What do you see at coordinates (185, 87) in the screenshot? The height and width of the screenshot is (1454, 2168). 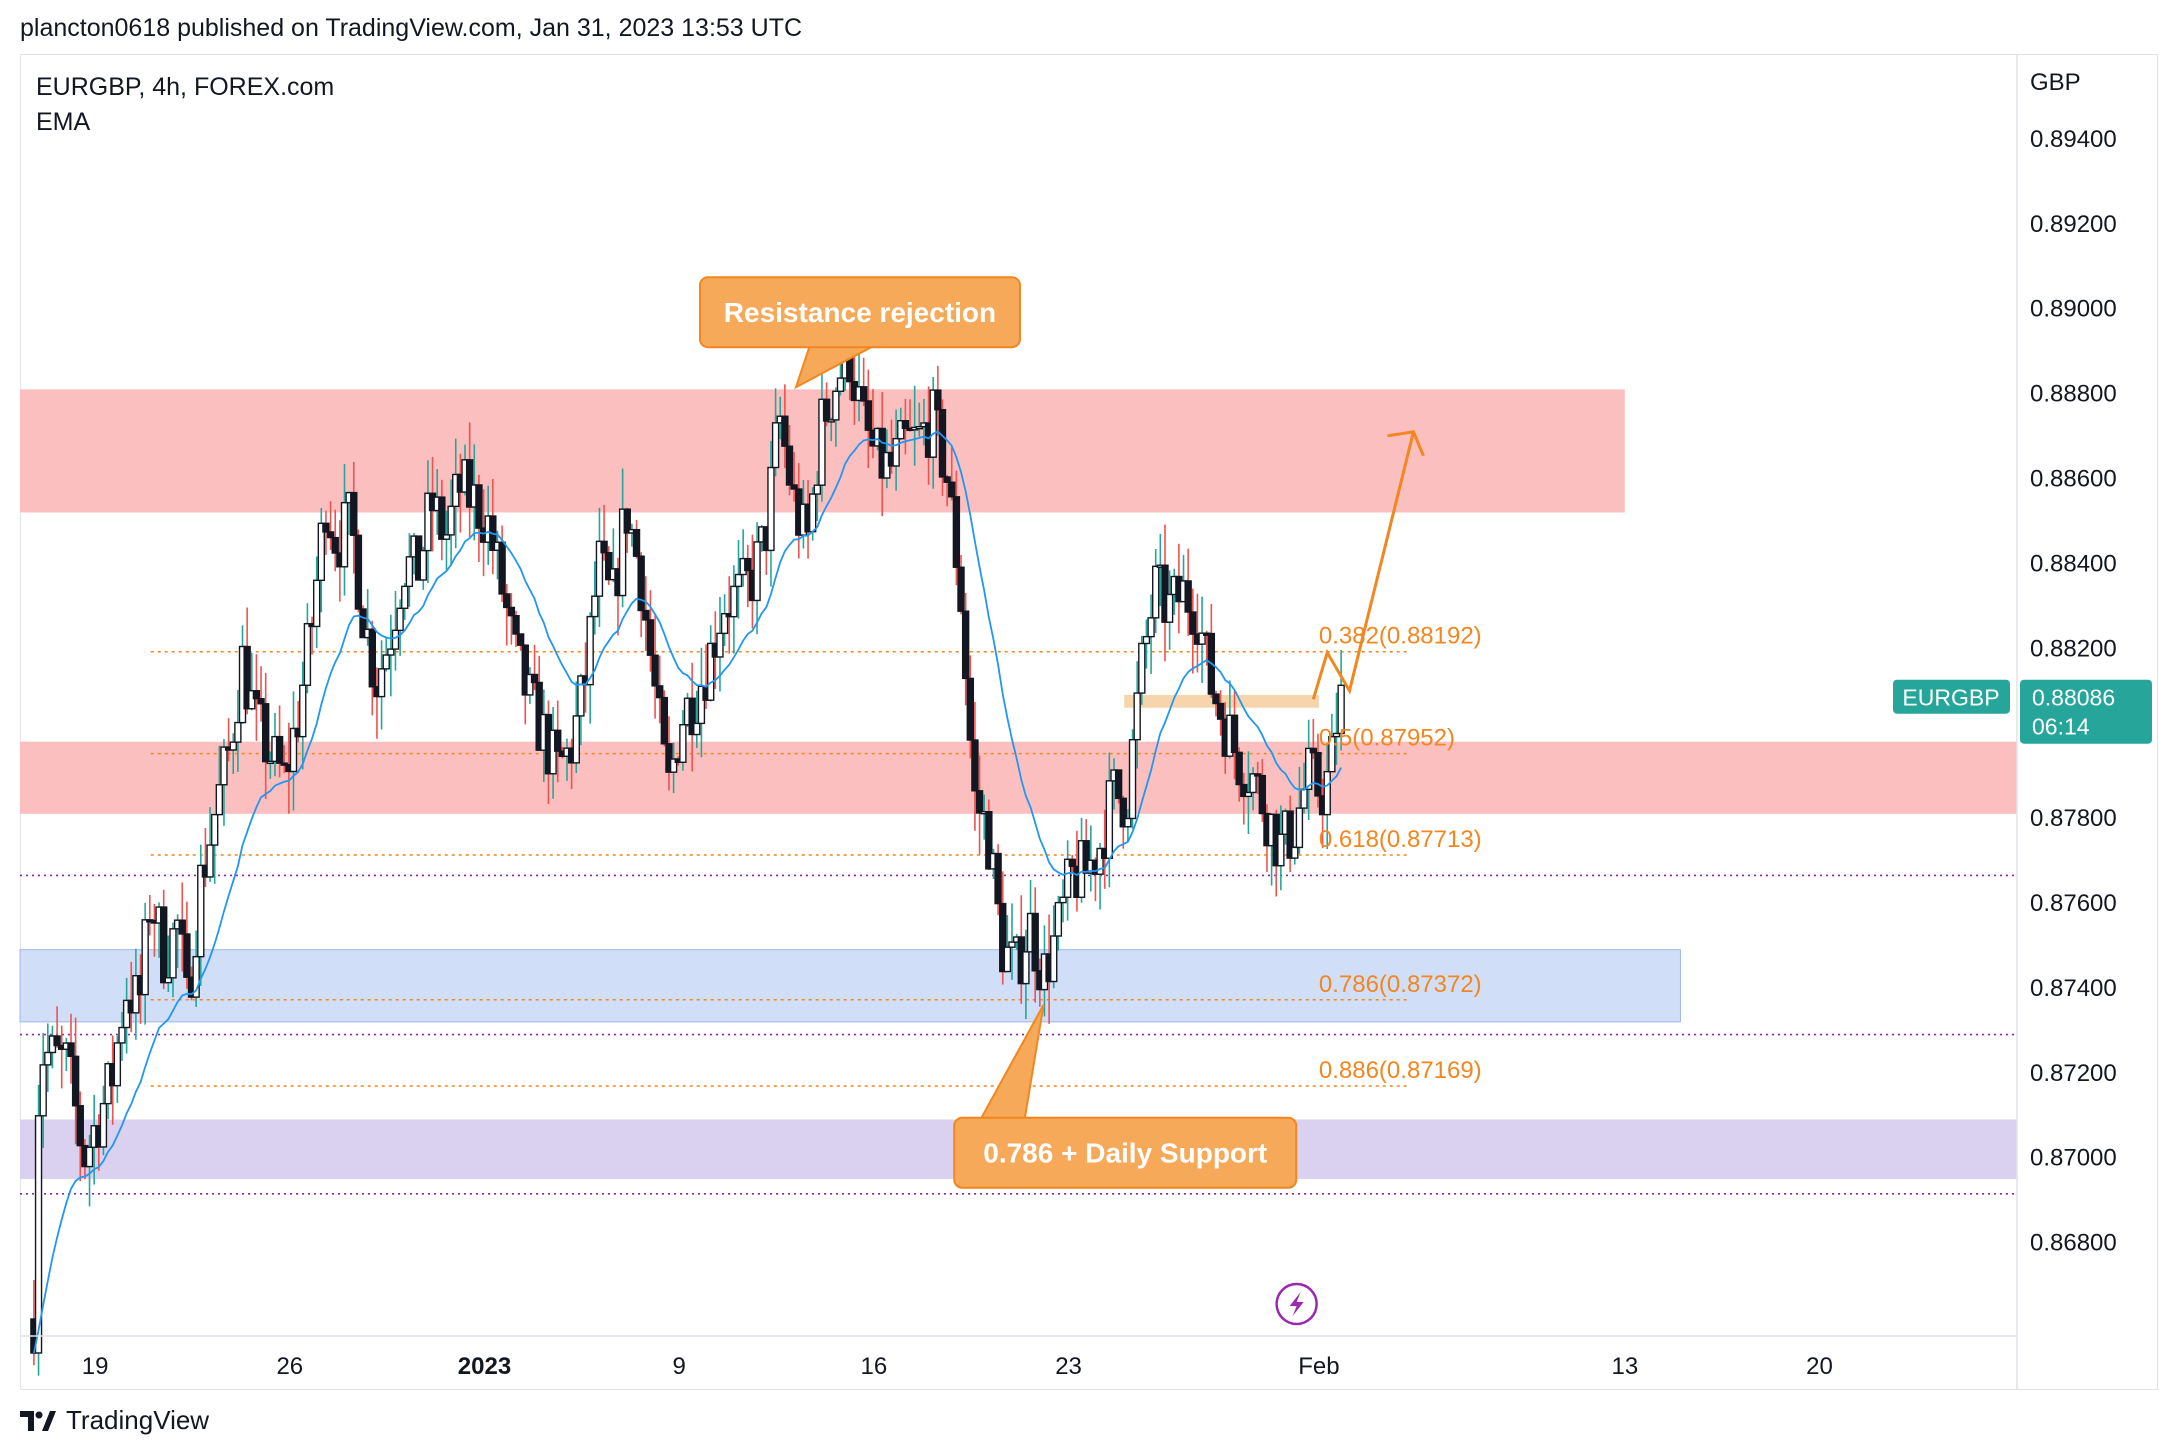 I see `symbol-line: EURGBP, 4h, FOREX.com` at bounding box center [185, 87].